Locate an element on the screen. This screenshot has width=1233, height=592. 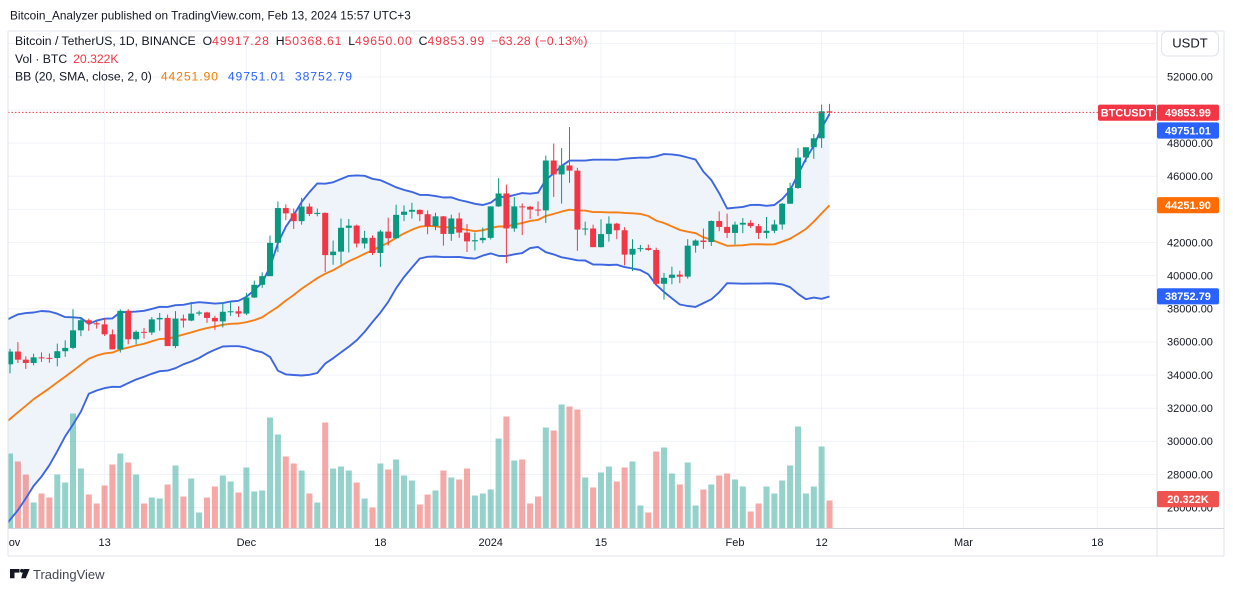
svg-text: 46000.00 is located at coordinates (1190, 177).